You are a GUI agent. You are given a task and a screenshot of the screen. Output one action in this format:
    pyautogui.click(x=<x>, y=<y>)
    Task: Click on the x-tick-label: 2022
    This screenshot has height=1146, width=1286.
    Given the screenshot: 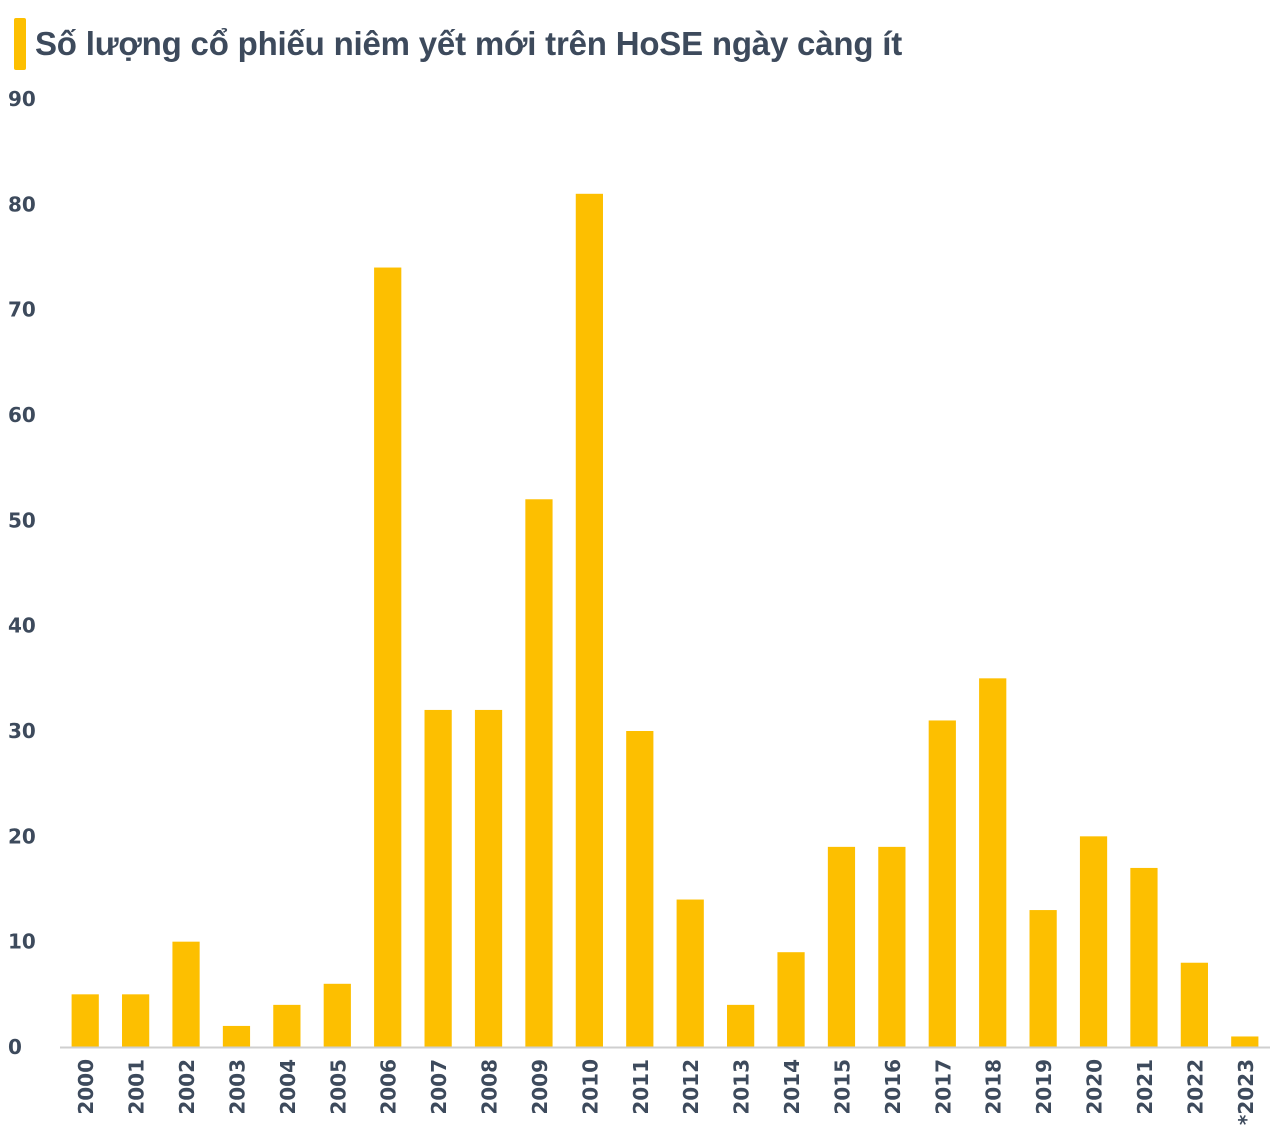 What is the action you would take?
    pyautogui.click(x=1195, y=1087)
    